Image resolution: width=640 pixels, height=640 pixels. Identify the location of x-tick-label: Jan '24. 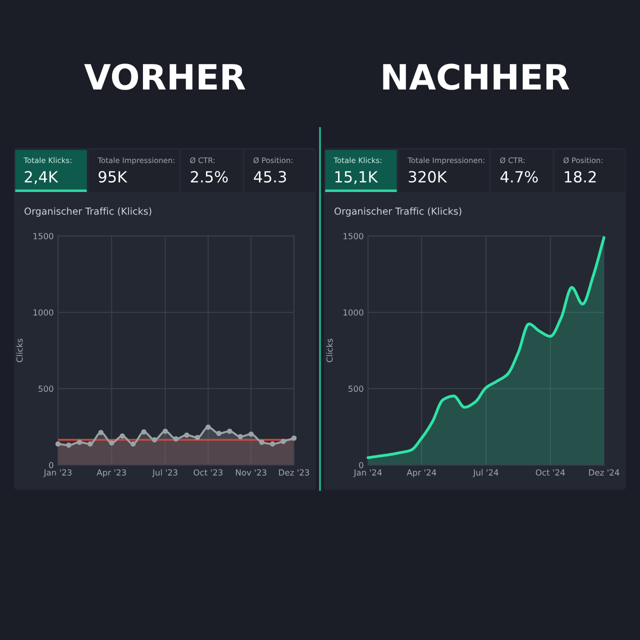
(367, 473).